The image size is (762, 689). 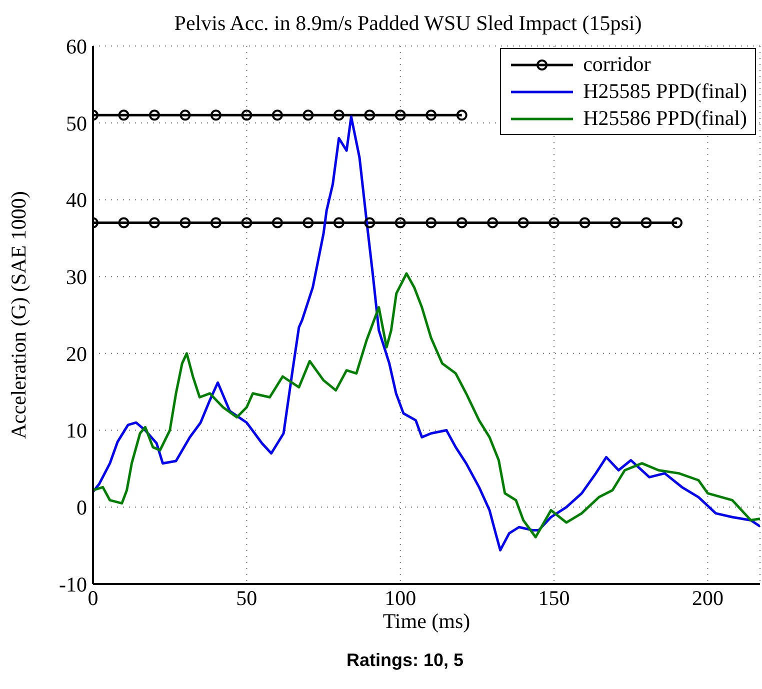 I want to click on legend-label: H25585 PPD(final), so click(x=665, y=91).